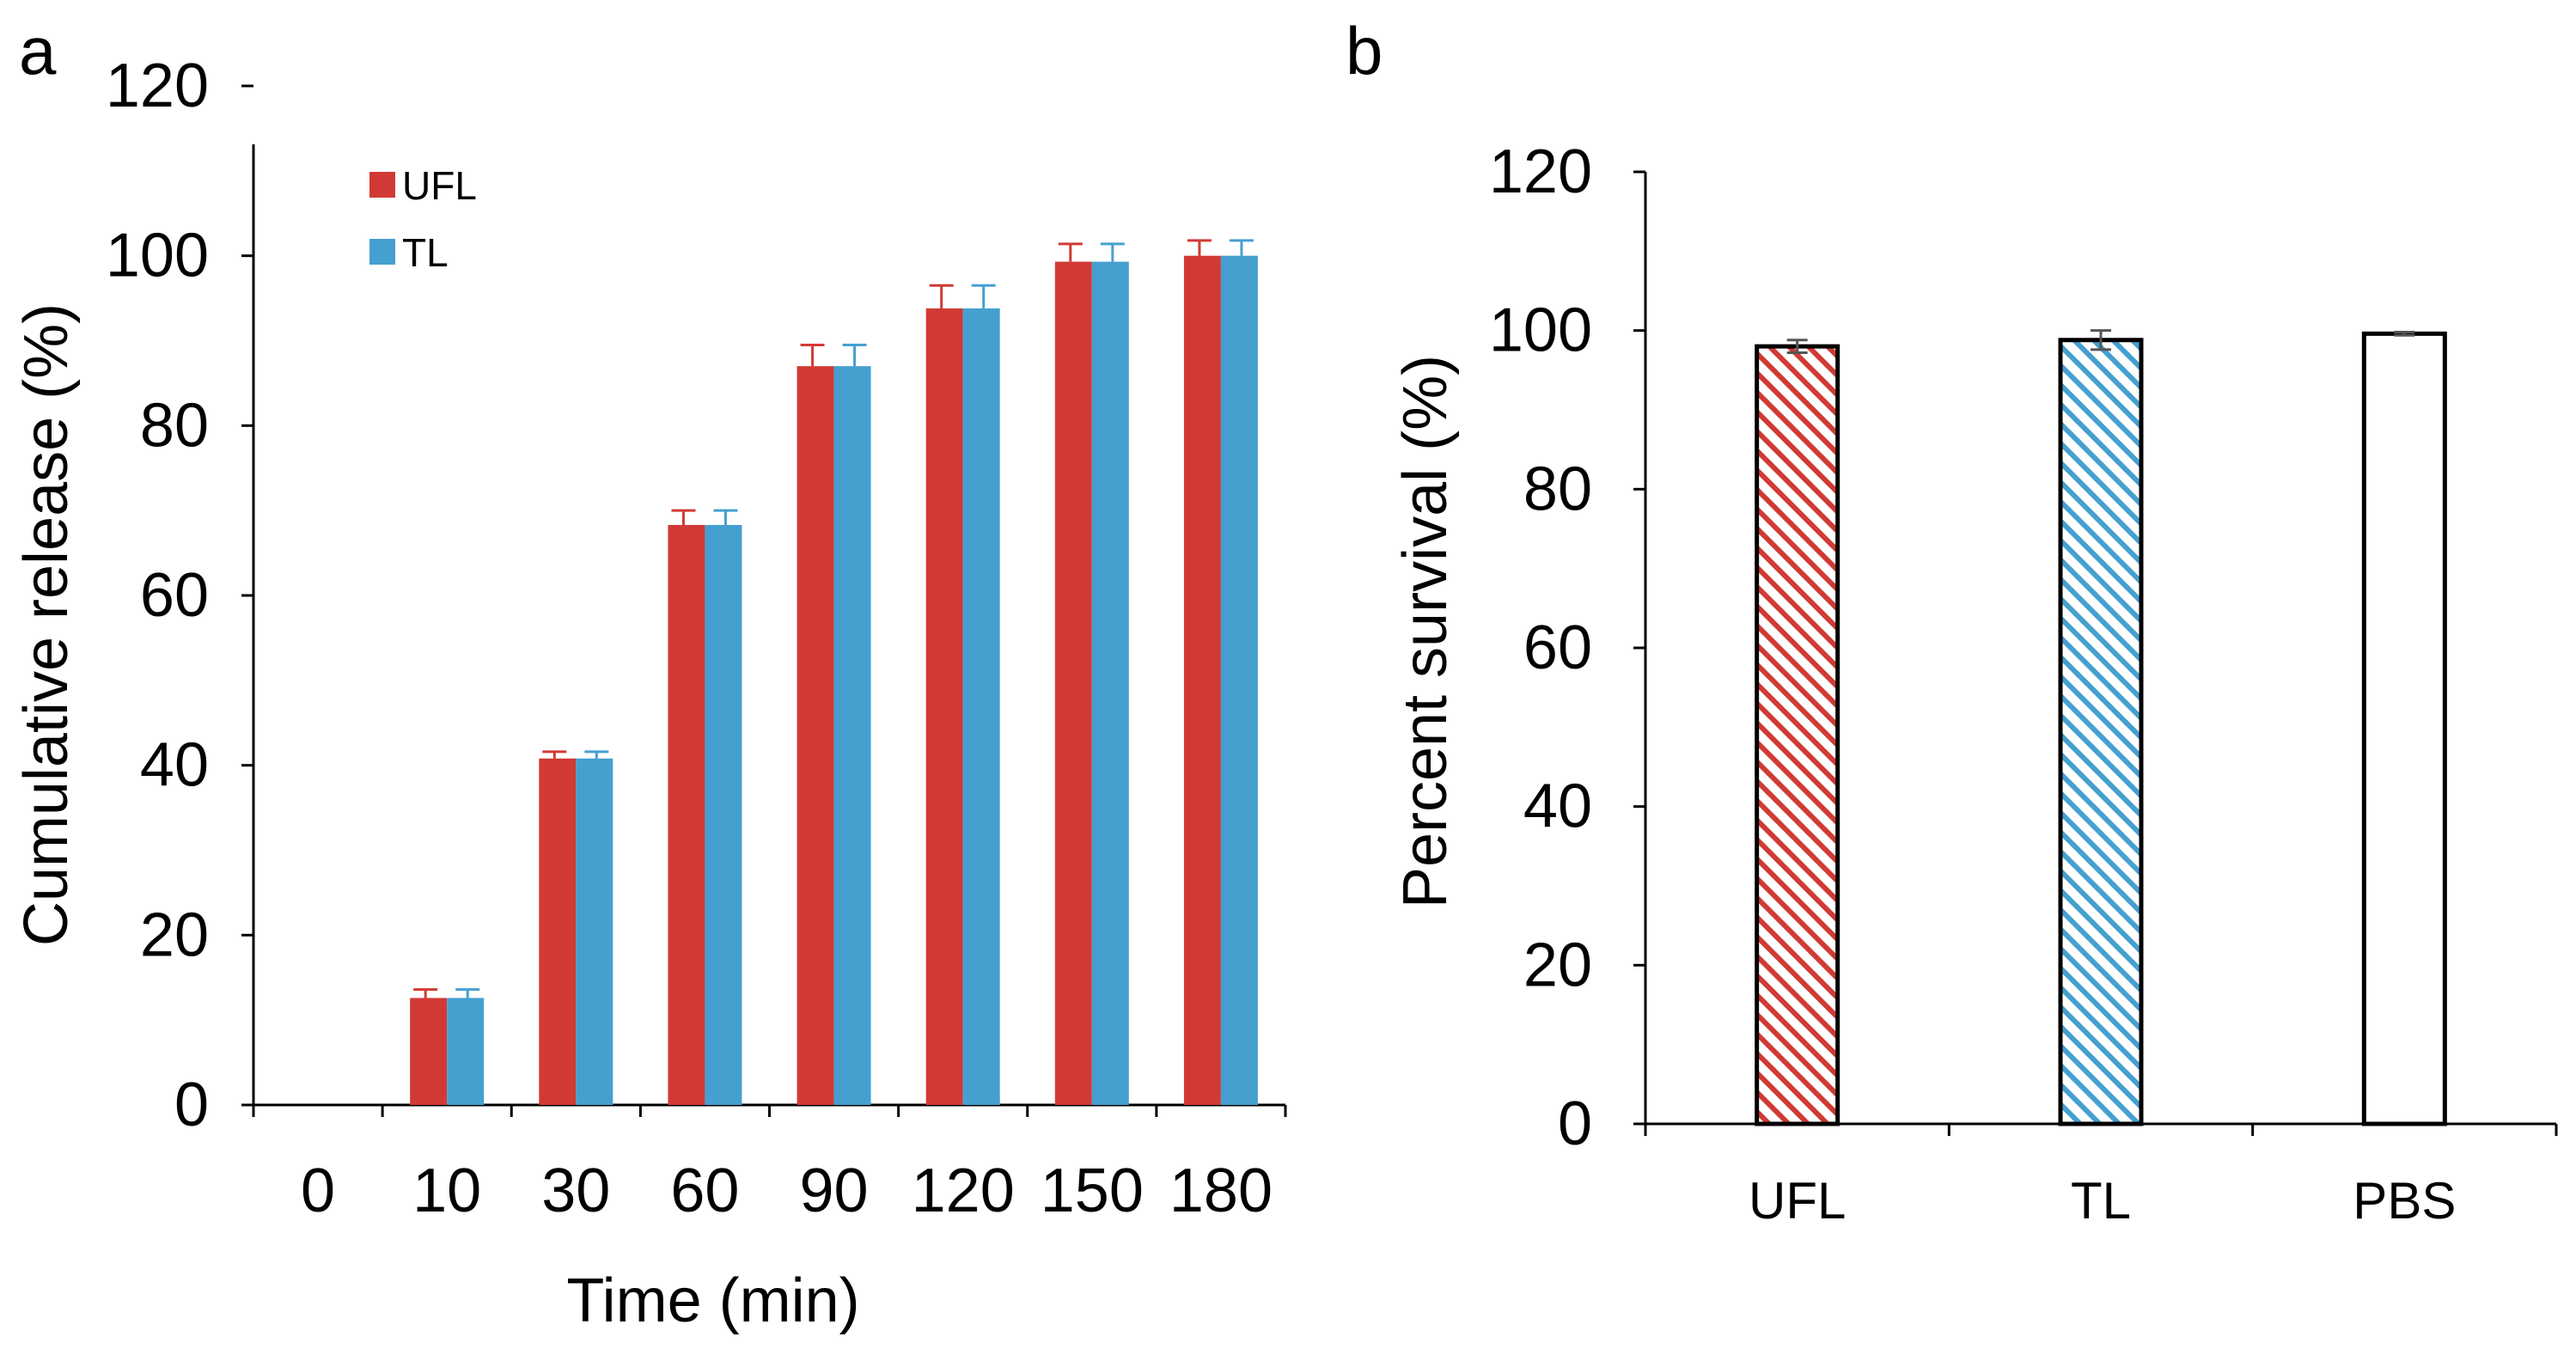 Image resolution: width=2576 pixels, height=1355 pixels. I want to click on b-ytick-label: 80, so click(1557, 489).